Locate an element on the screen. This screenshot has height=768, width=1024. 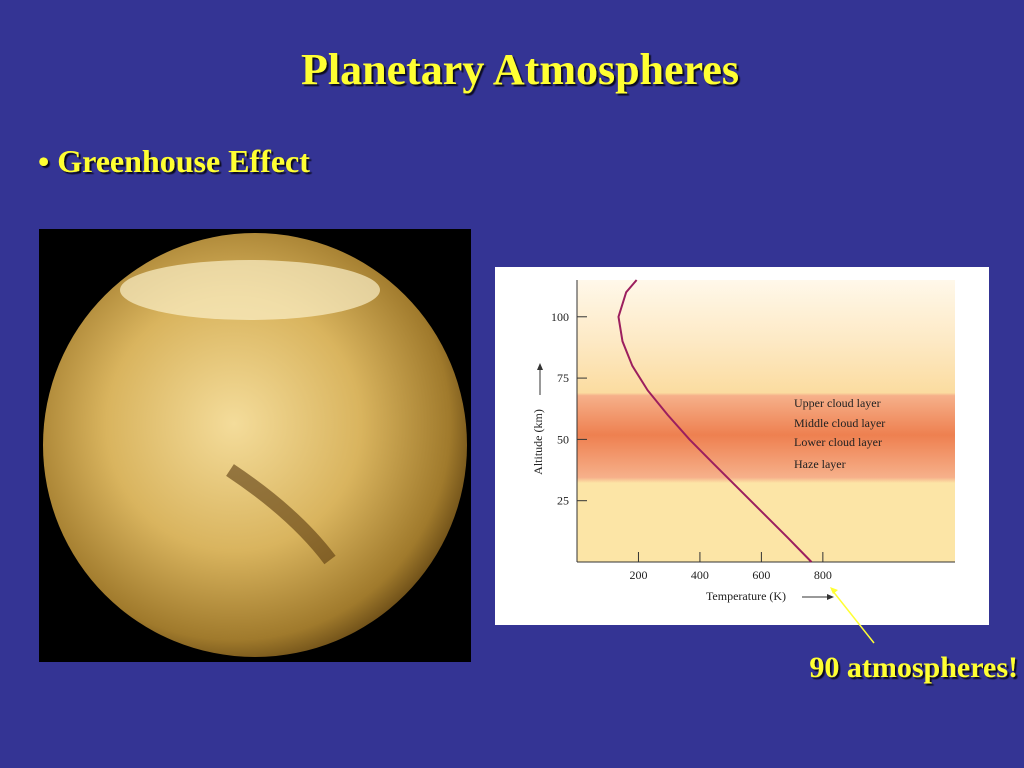
x-tick-label: 800 is located at coordinates (823, 575).